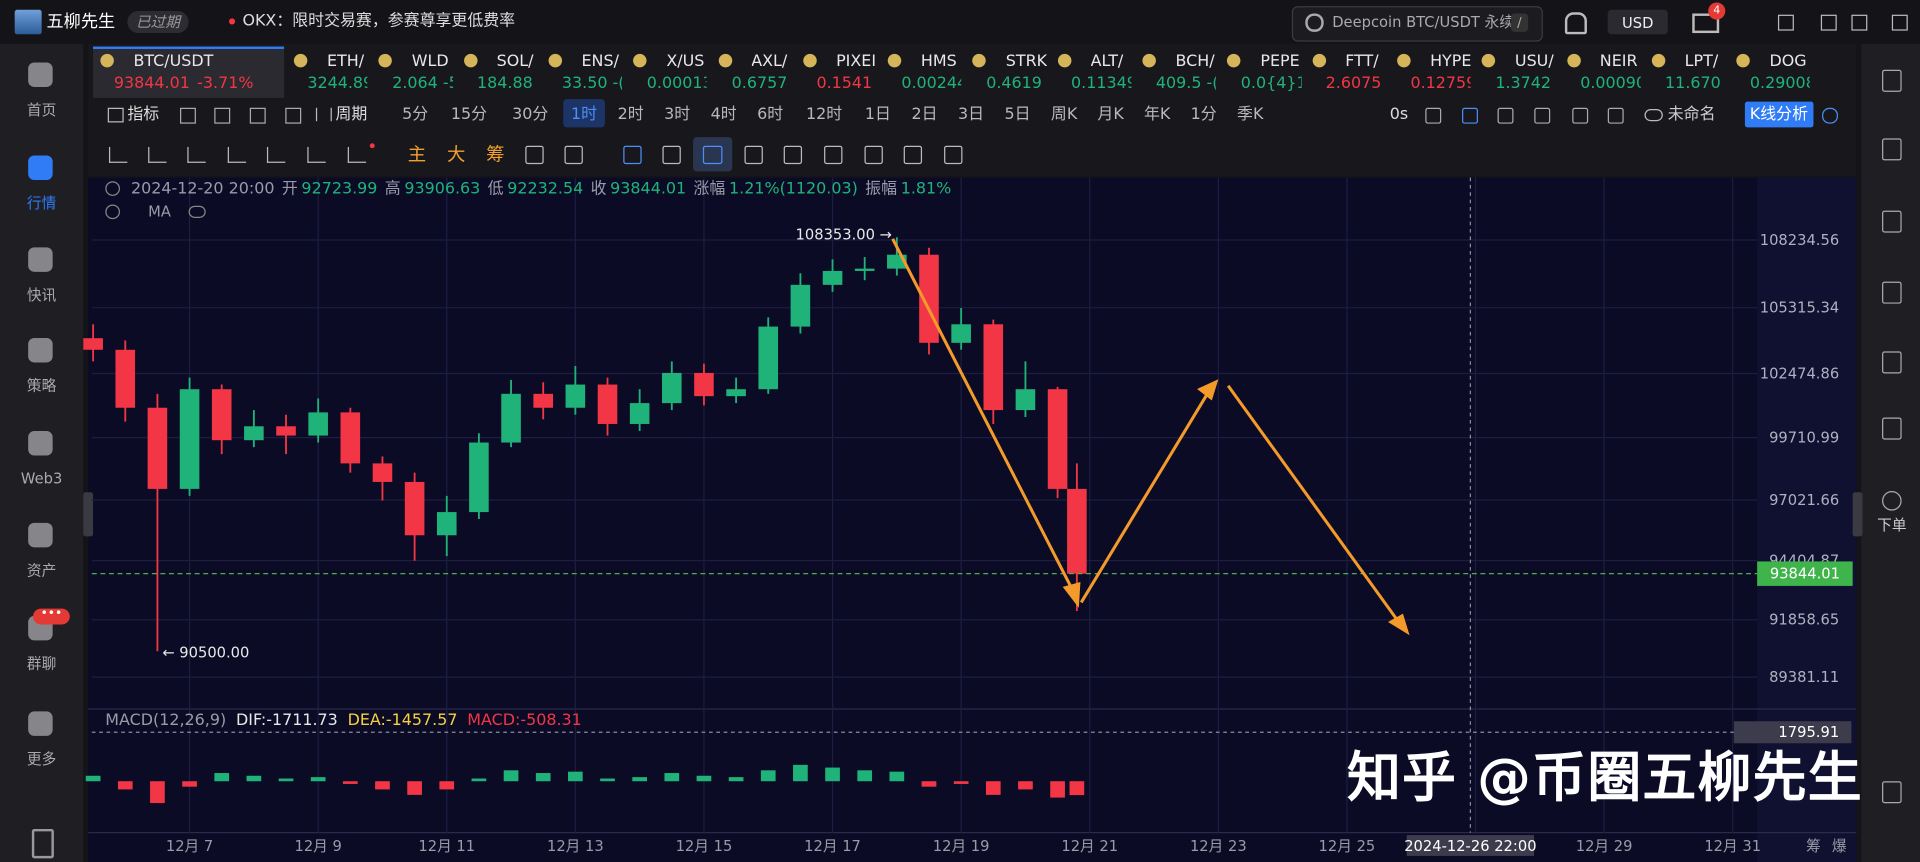 Image resolution: width=1920 pixels, height=862 pixels. I want to click on ticker-price: 409.5 -(, so click(1186, 84).